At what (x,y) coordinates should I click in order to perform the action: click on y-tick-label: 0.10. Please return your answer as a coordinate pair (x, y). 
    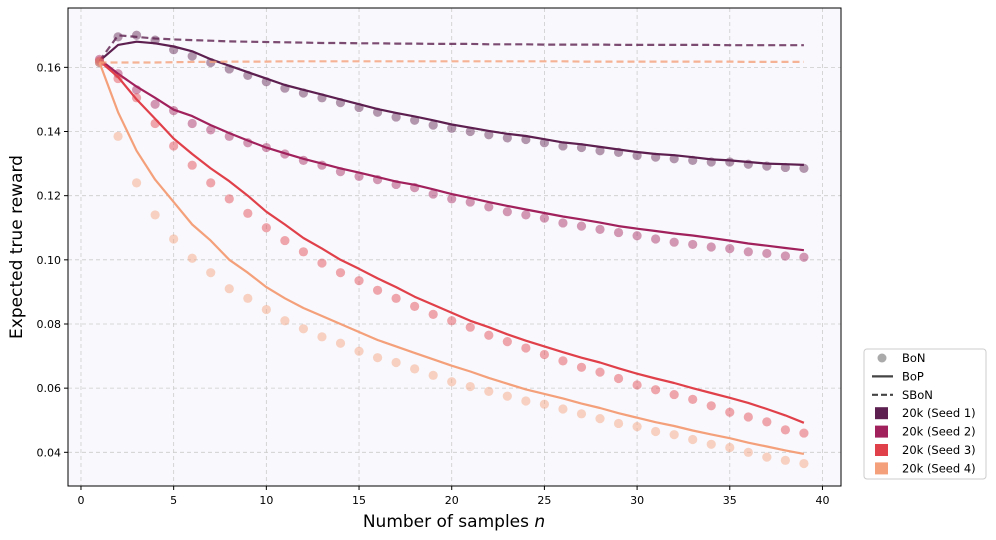
    Looking at the image, I should click on (49, 260).